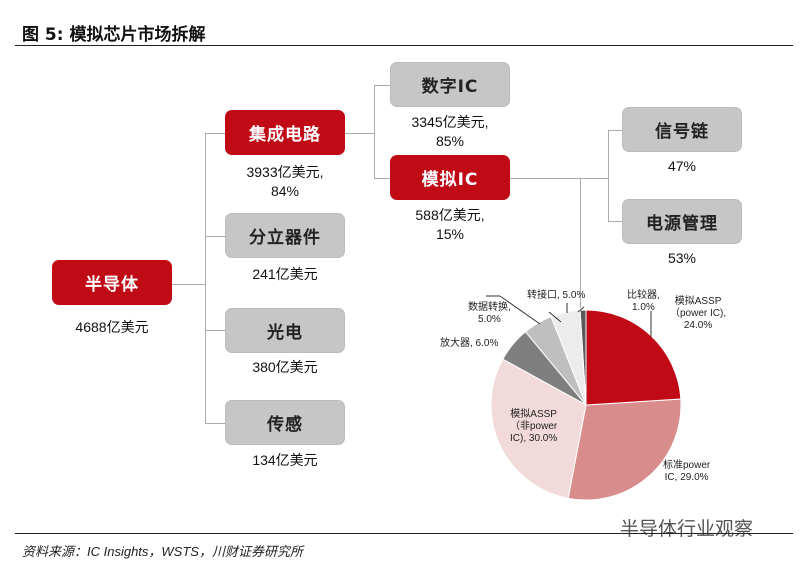 This screenshot has height=562, width=810. Describe the element at coordinates (643, 295) in the screenshot. I see `label-line: 比较器,` at that location.